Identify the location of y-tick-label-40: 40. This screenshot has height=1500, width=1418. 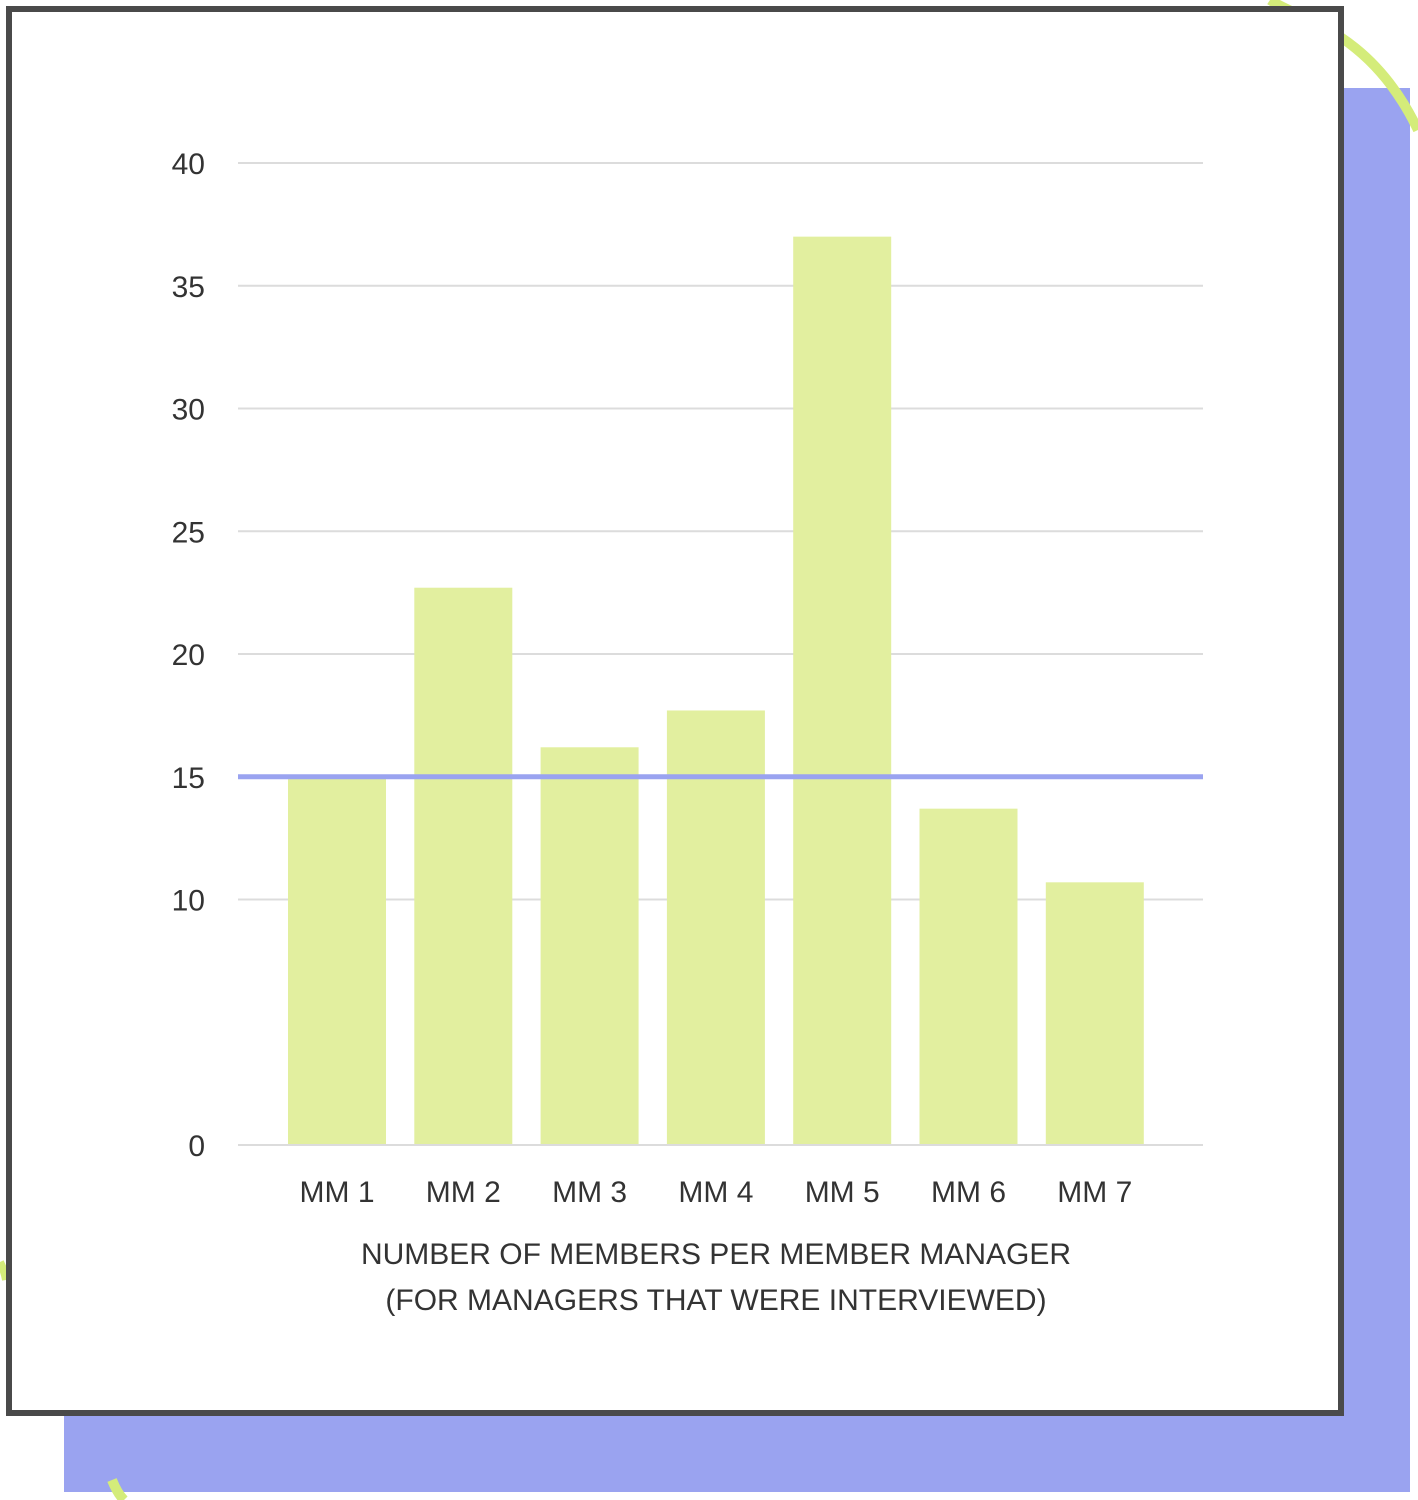
(188, 164).